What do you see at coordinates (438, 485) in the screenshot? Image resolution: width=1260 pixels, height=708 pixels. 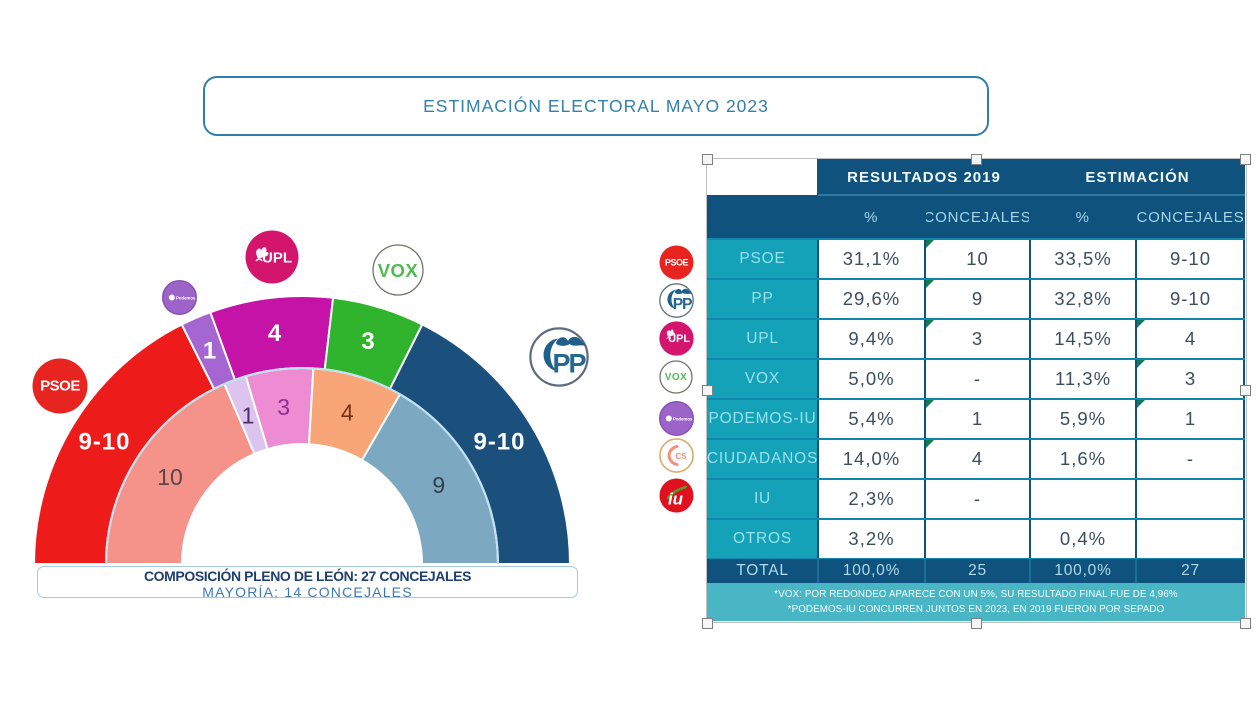 I see `svg-text: 9` at bounding box center [438, 485].